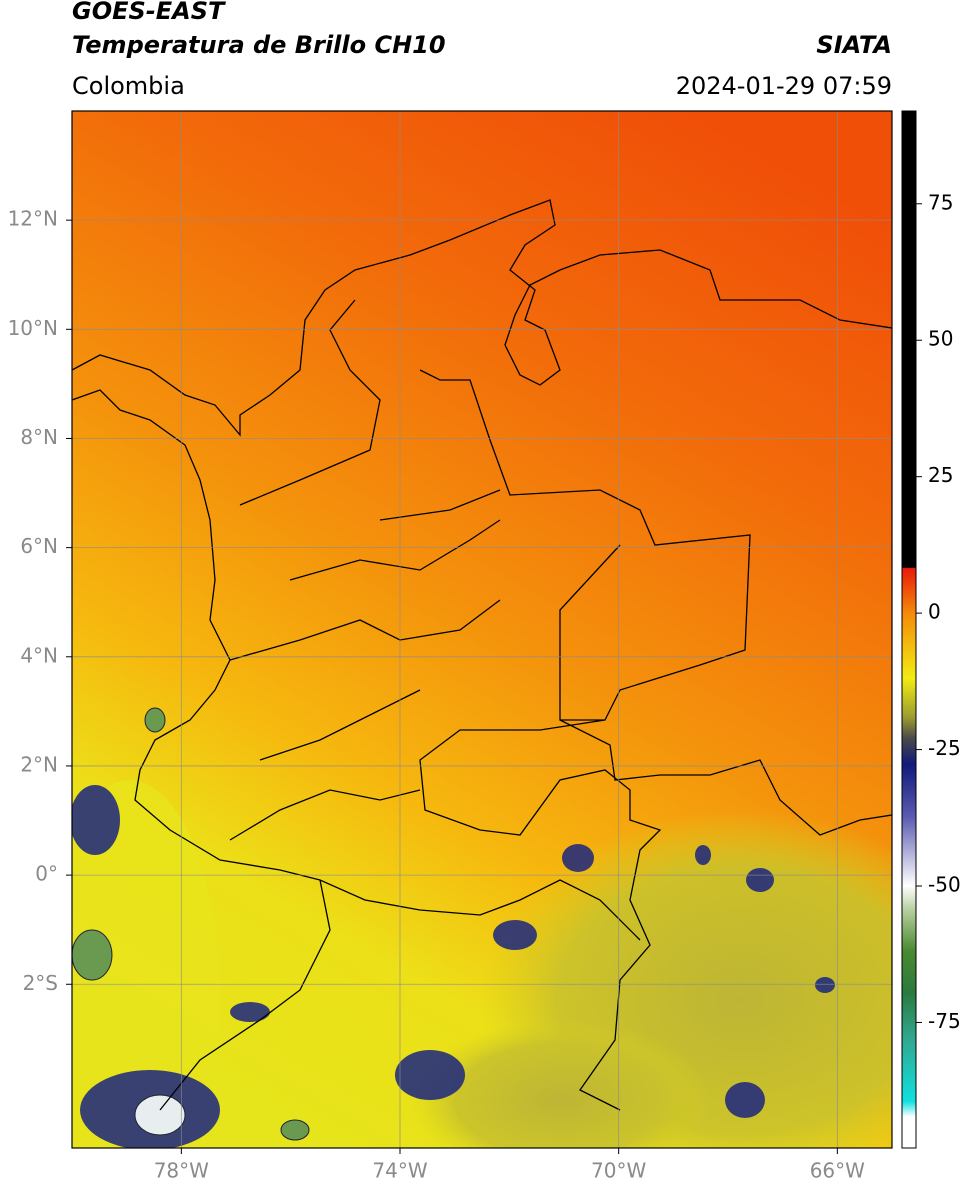  I want to click on colorbar-tick-label: -50, so click(944, 885).